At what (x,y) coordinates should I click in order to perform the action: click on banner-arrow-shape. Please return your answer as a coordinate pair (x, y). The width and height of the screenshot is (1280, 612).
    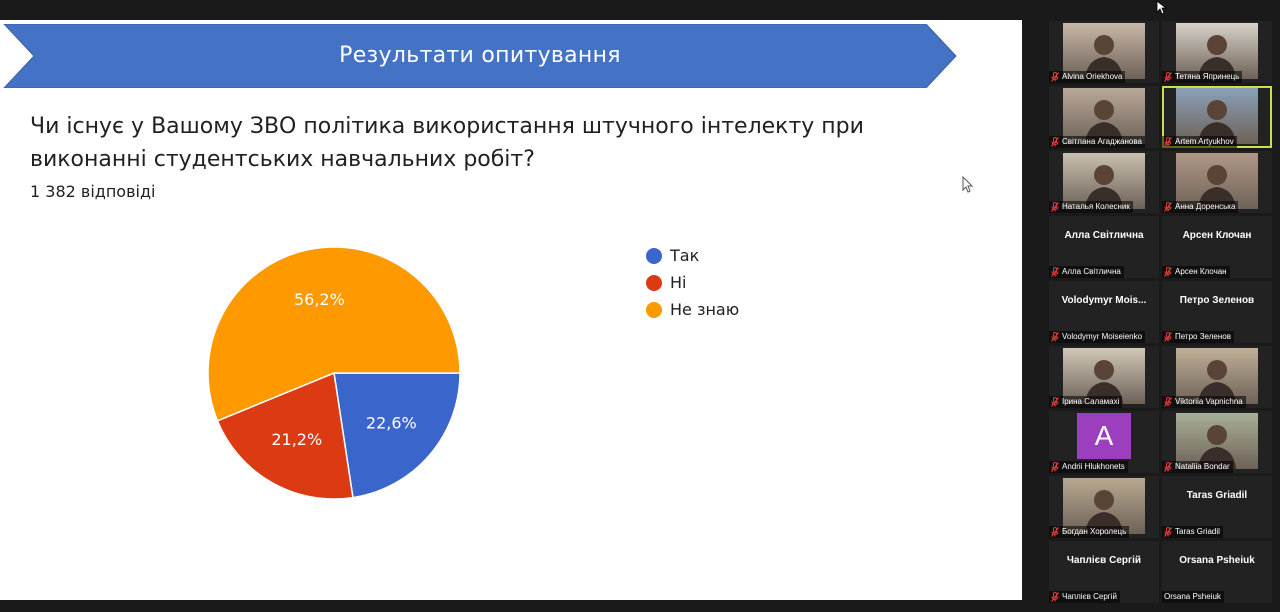
    Looking at the image, I should click on (480, 56).